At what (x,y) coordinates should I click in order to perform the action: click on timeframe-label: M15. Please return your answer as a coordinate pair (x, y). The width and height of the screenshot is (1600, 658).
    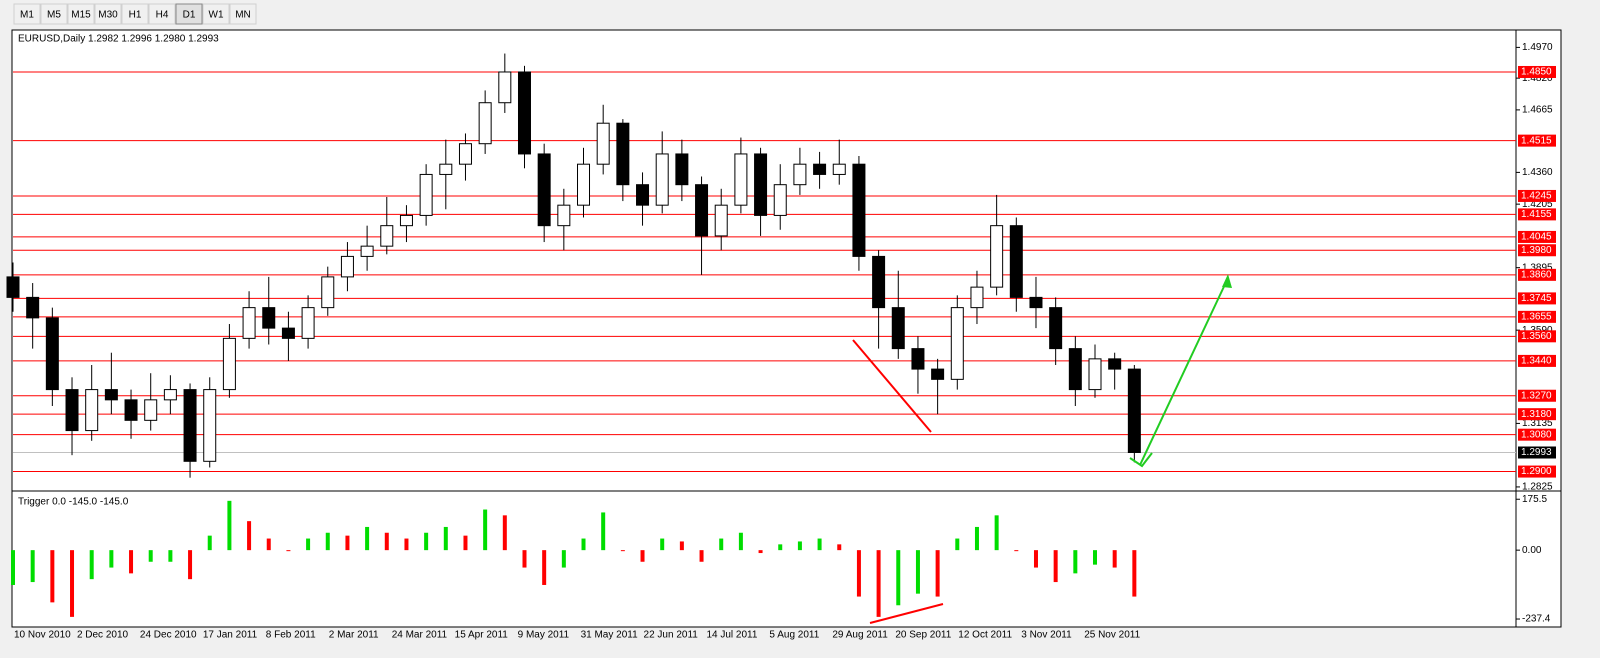
    Looking at the image, I should click on (81, 15).